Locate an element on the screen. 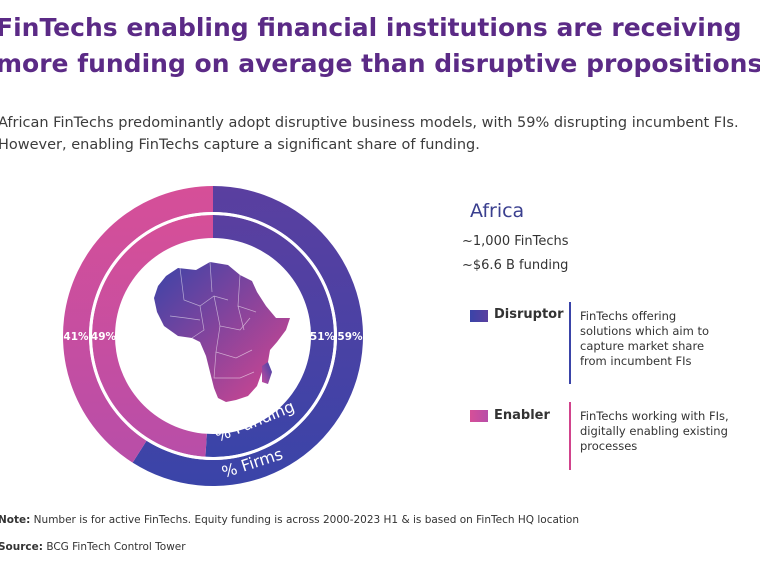 This screenshot has width=760, height=568. enabler-swatch is located at coordinates (479, 416).